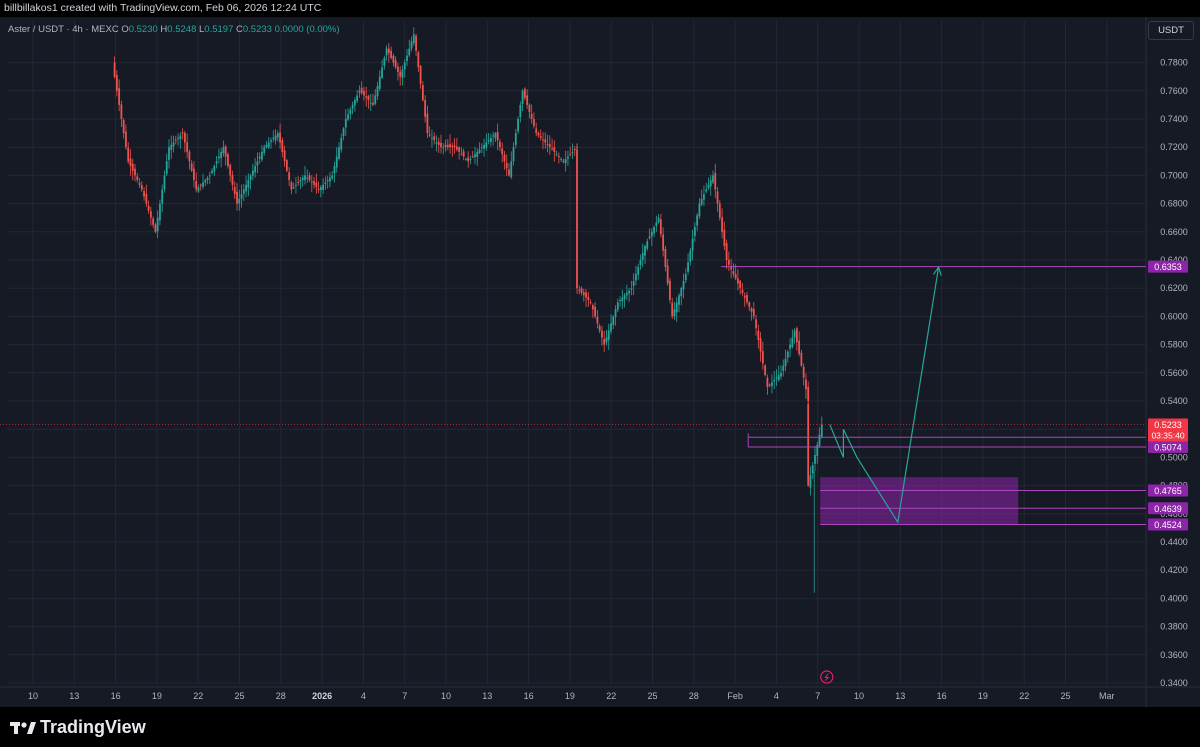 This screenshot has width=1200, height=747. Describe the element at coordinates (827, 677) in the screenshot. I see `lightning-icon` at that location.